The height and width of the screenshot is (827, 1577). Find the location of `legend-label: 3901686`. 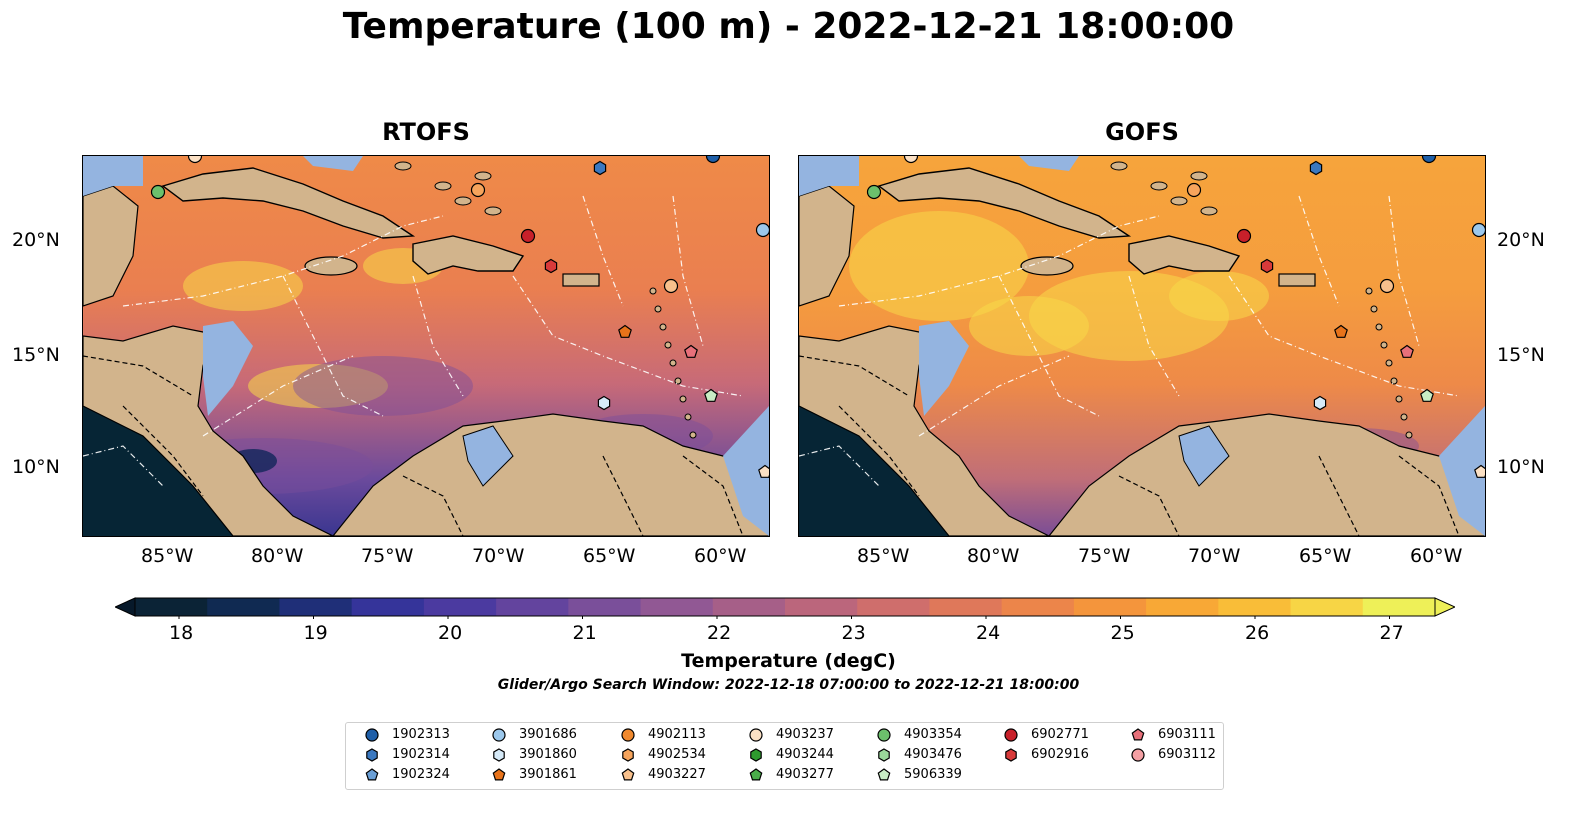

legend-label: 3901686 is located at coordinates (548, 734).